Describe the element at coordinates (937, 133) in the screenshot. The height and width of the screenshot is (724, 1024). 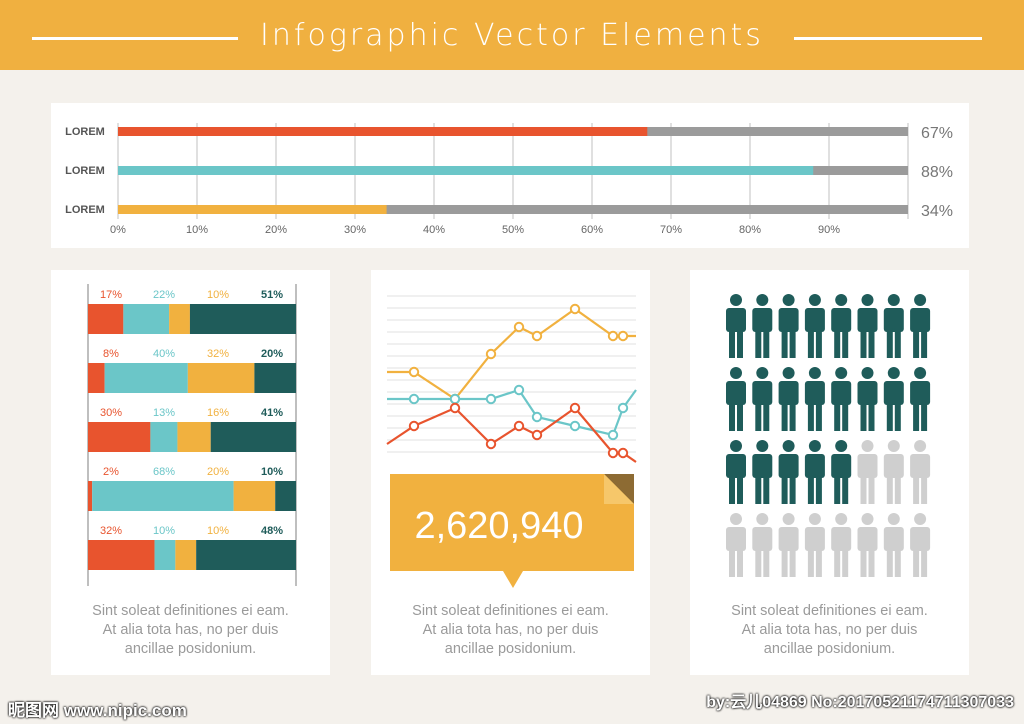
I see `value-label: 67%` at that location.